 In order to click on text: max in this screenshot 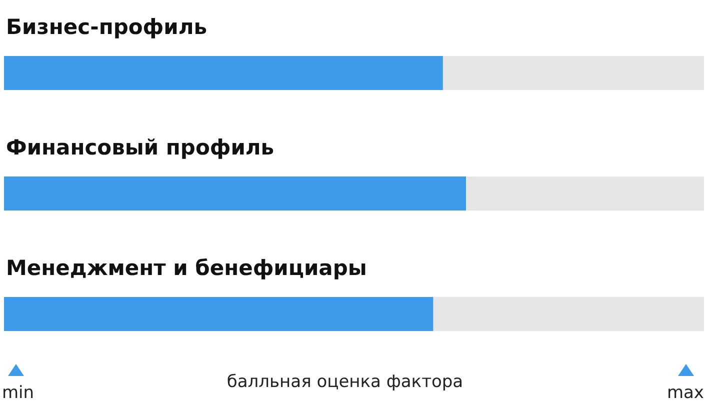, I will do `click(685, 393)`.